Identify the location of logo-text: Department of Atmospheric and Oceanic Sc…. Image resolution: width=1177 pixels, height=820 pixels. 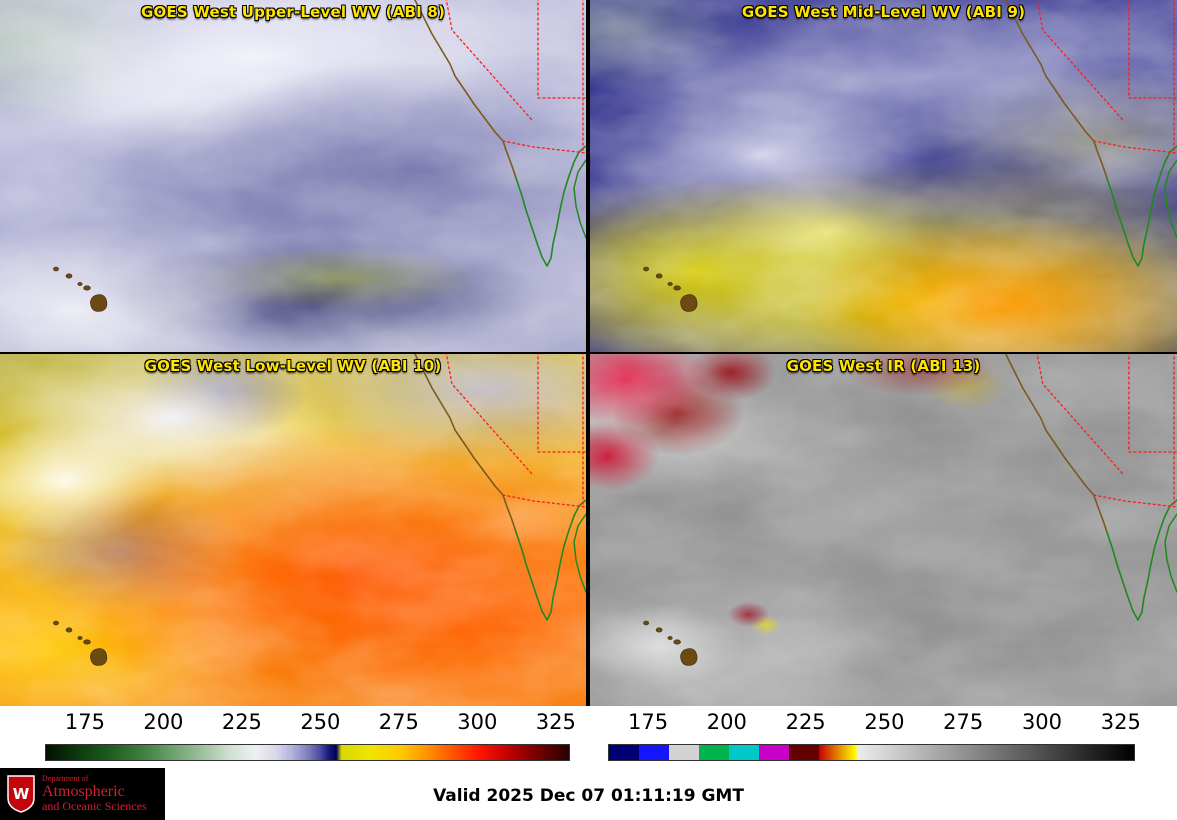
(94, 794).